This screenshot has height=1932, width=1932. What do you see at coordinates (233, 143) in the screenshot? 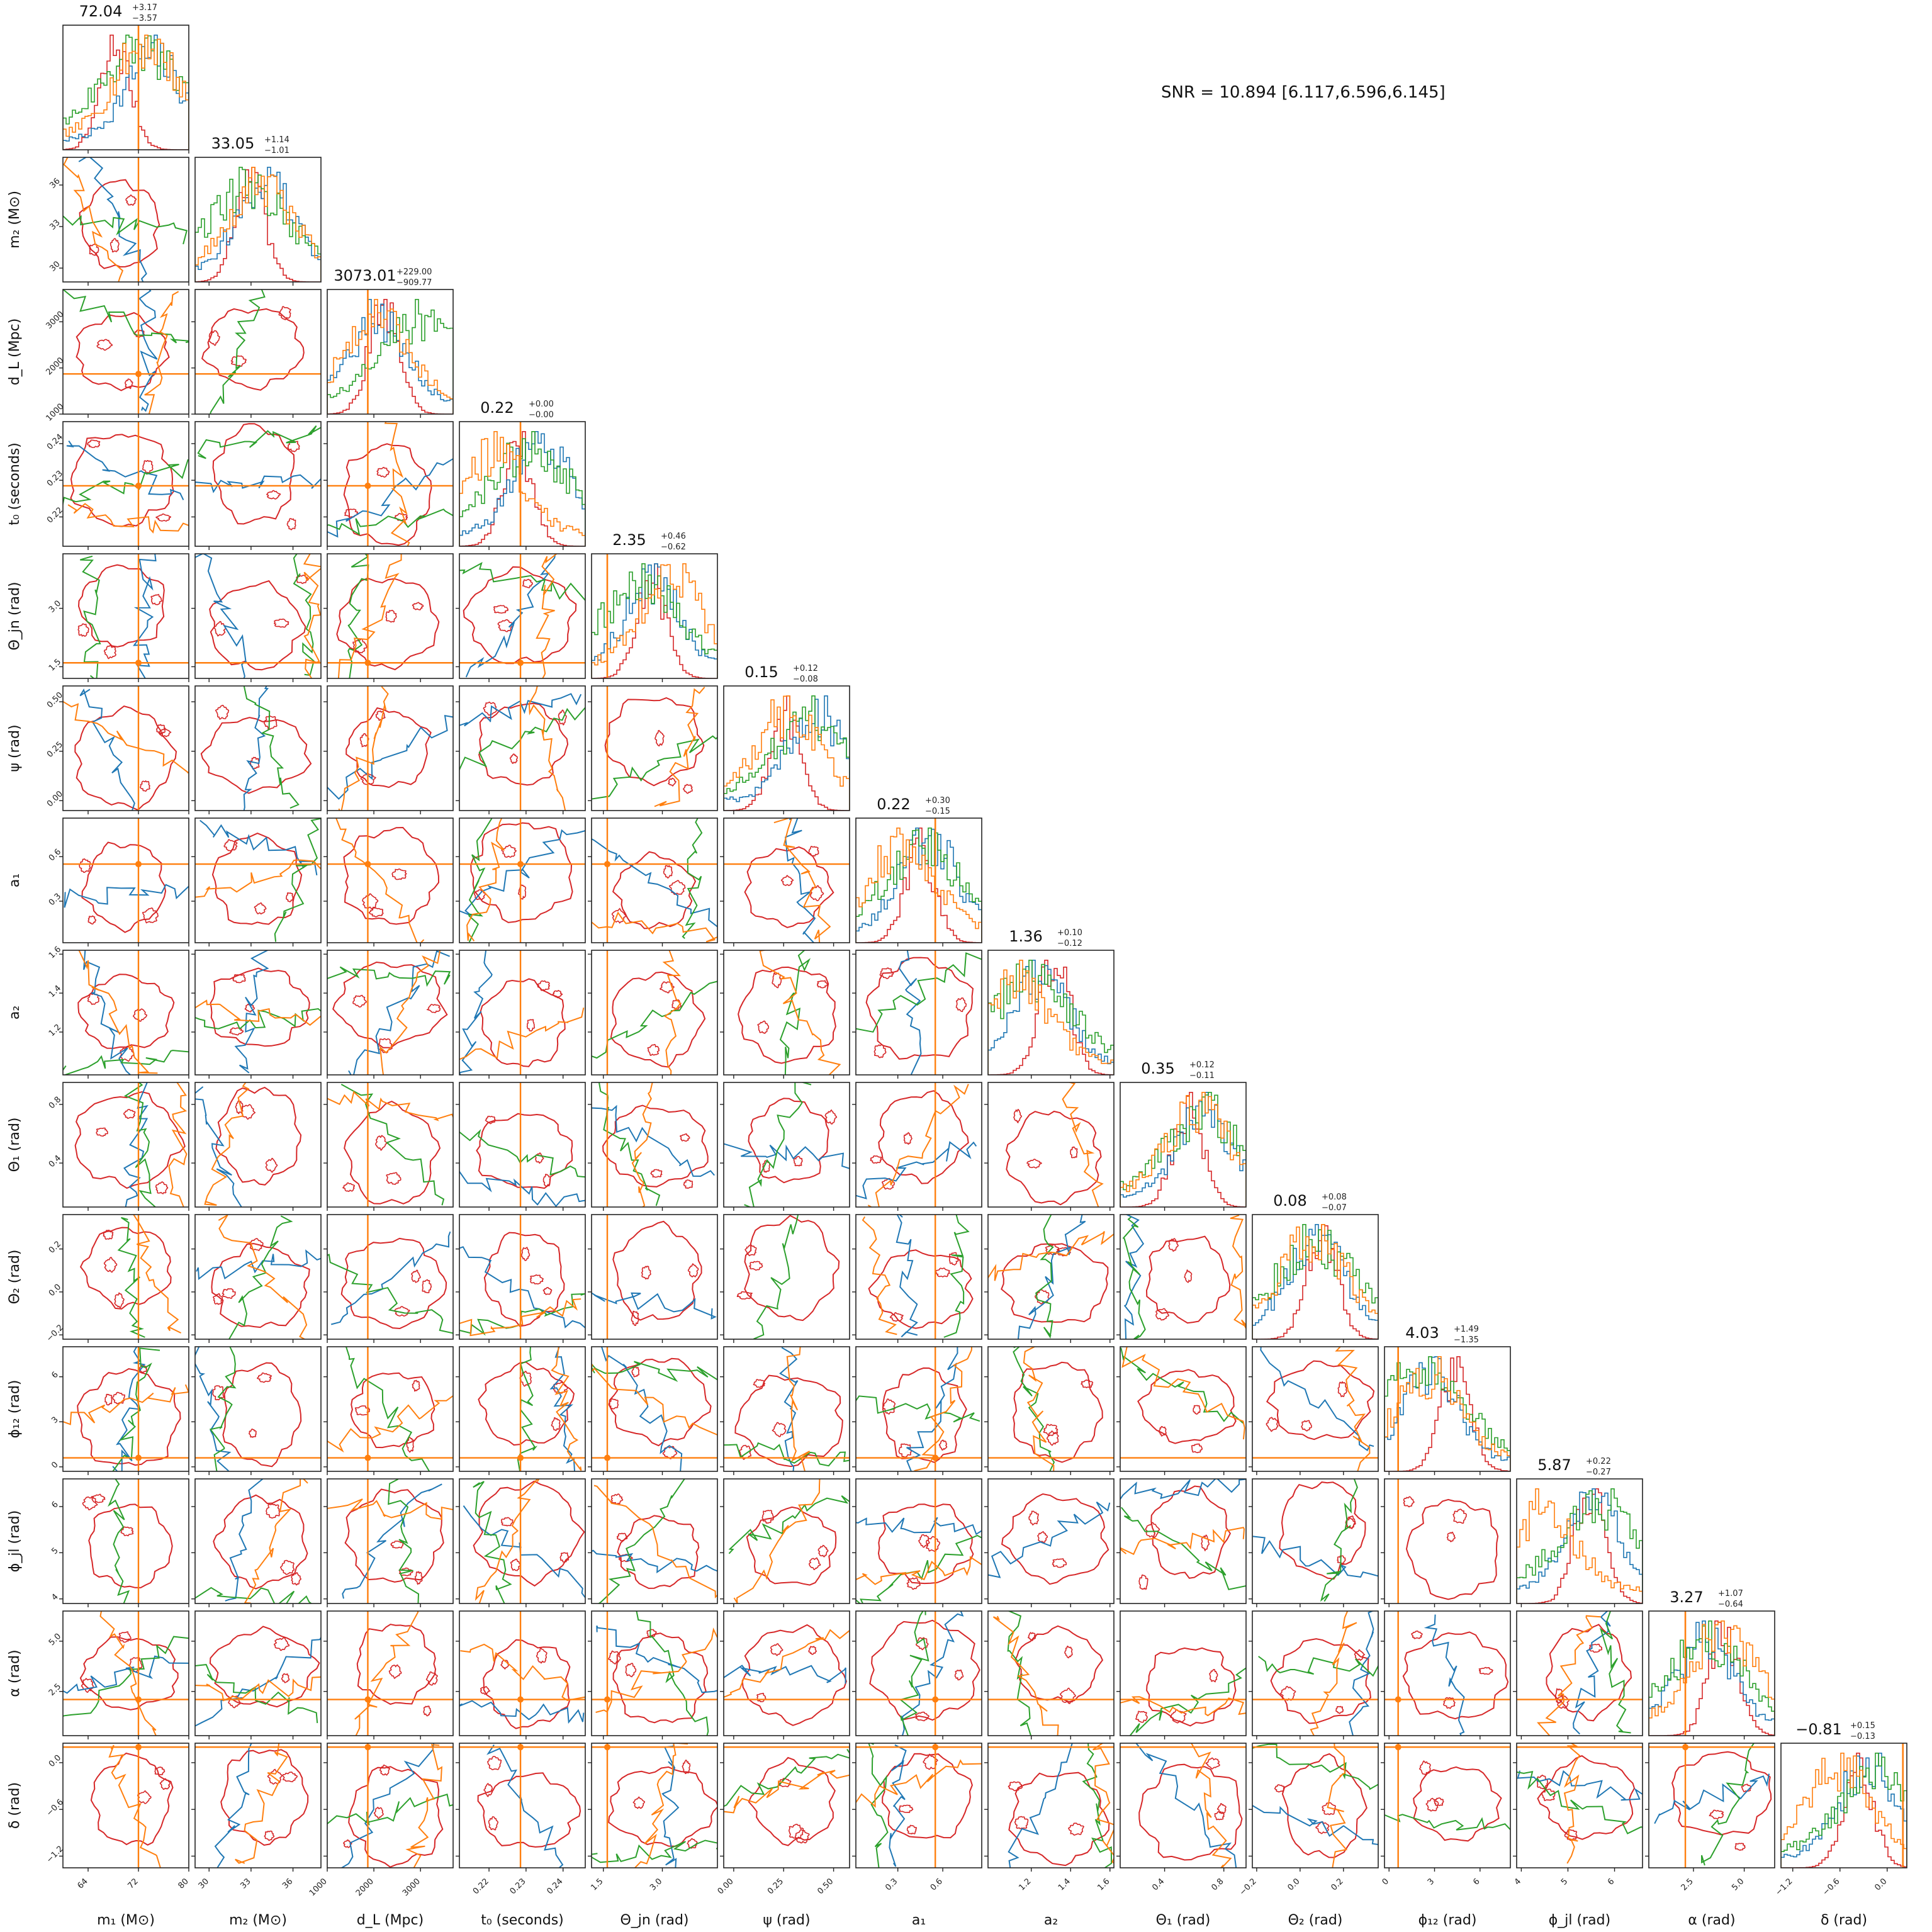
I see `histogram-title: 33.05` at bounding box center [233, 143].